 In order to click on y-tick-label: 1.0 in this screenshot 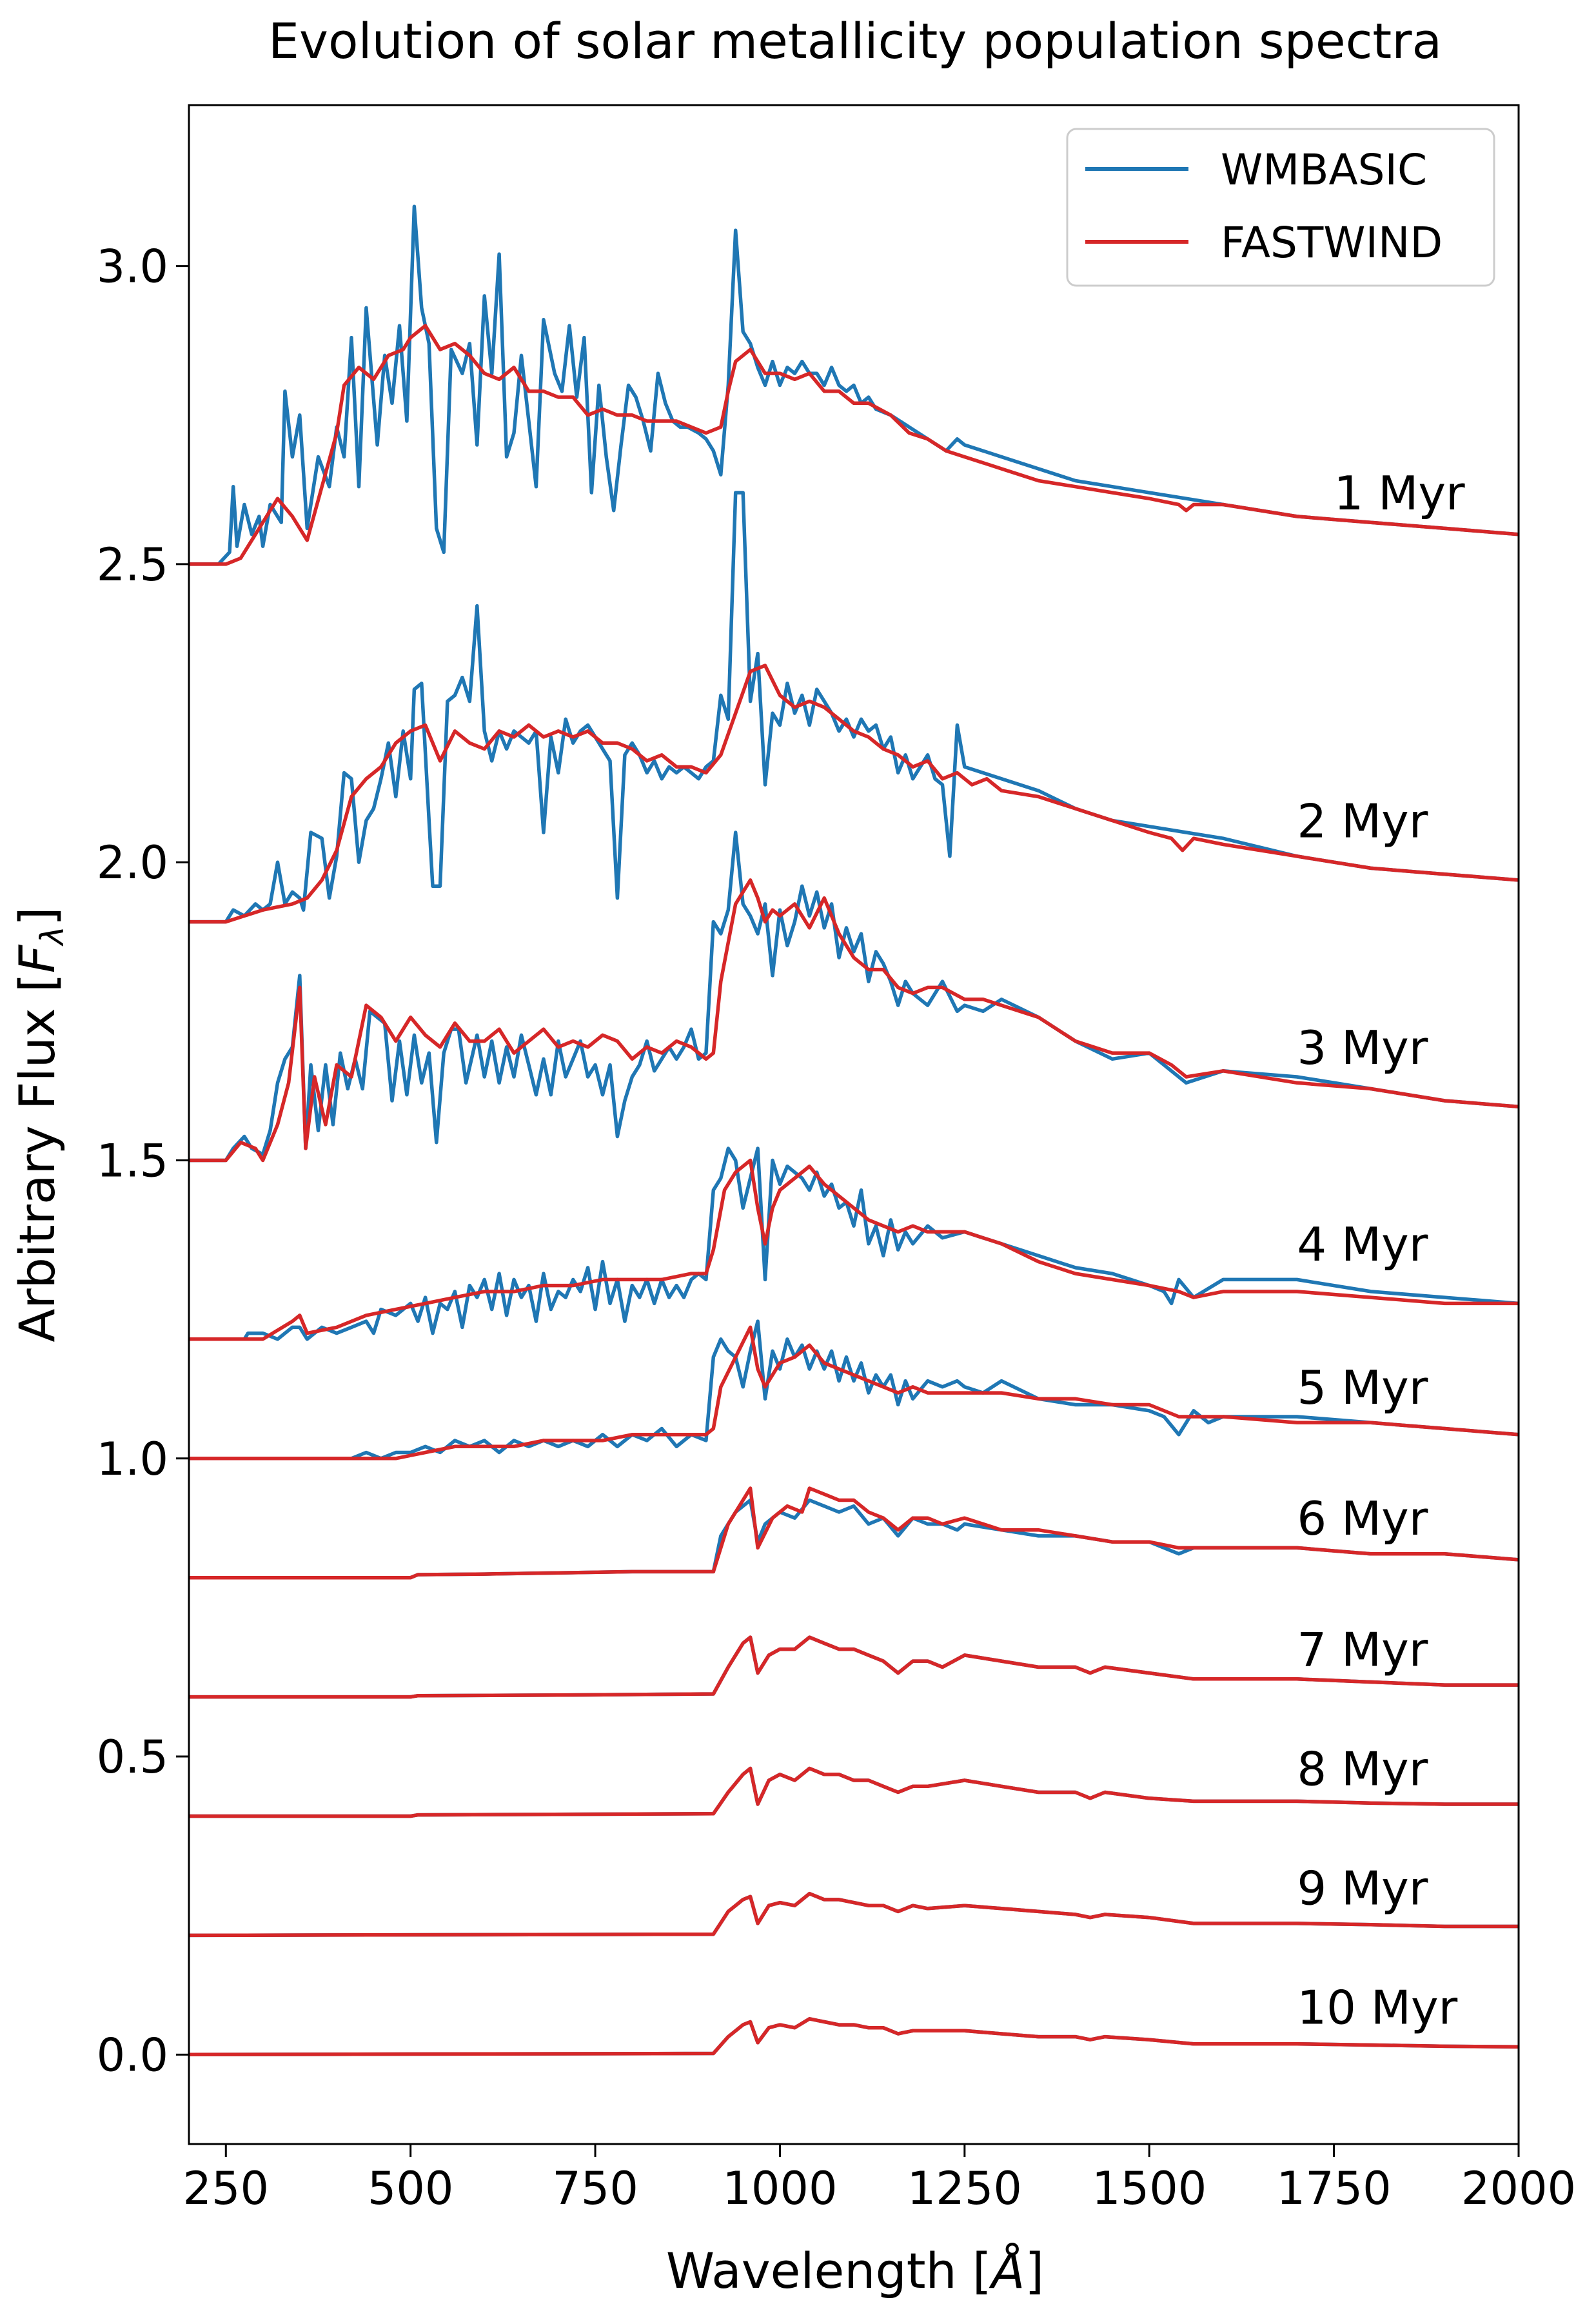, I will do `click(132, 1460)`.